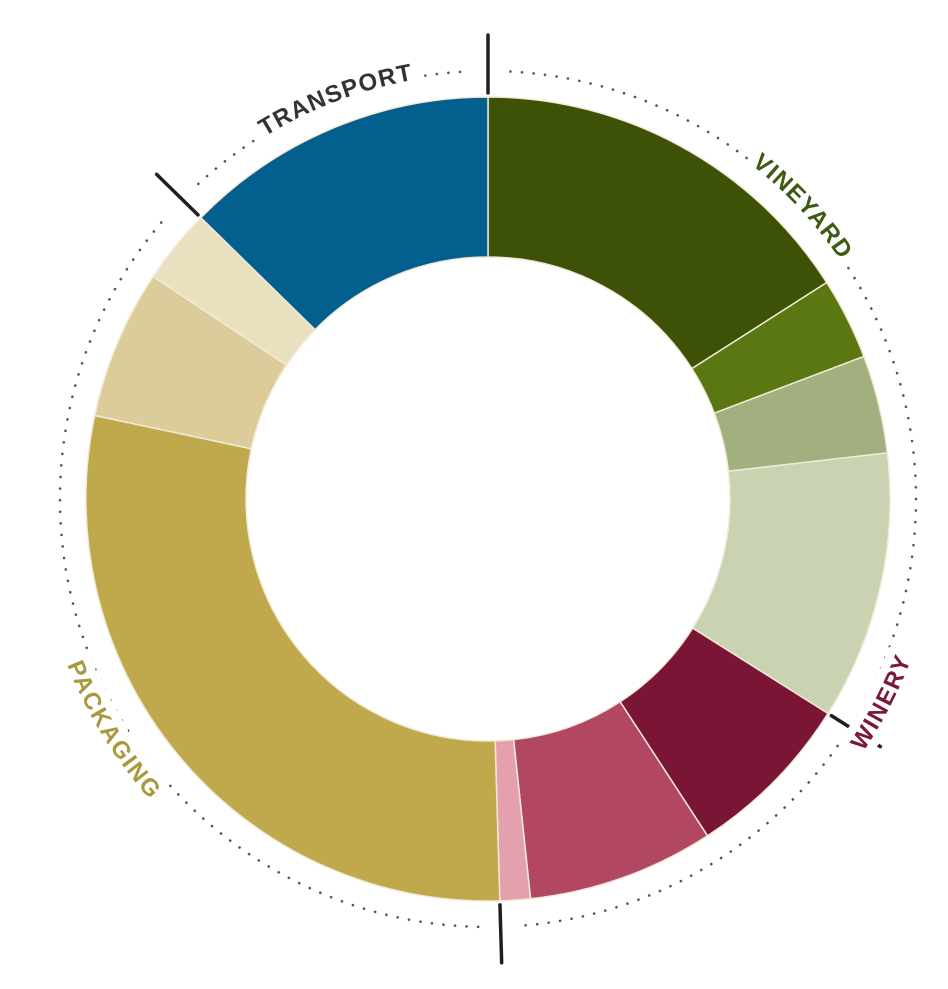 This screenshot has height=989, width=948. Describe the element at coordinates (680, 835) in the screenshot. I see `dotted-arc-winery` at that location.